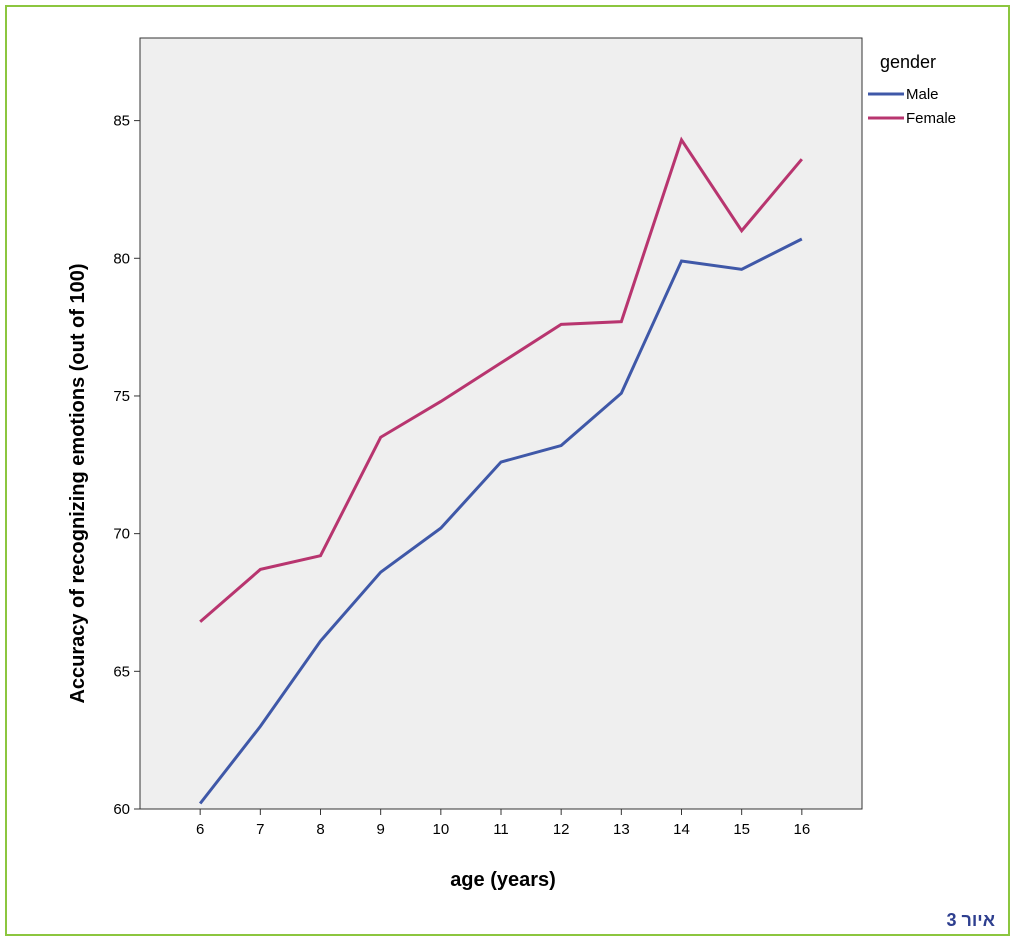 The width and height of the screenshot is (1019, 945). I want to click on legend-label-female: Female, so click(931, 118).